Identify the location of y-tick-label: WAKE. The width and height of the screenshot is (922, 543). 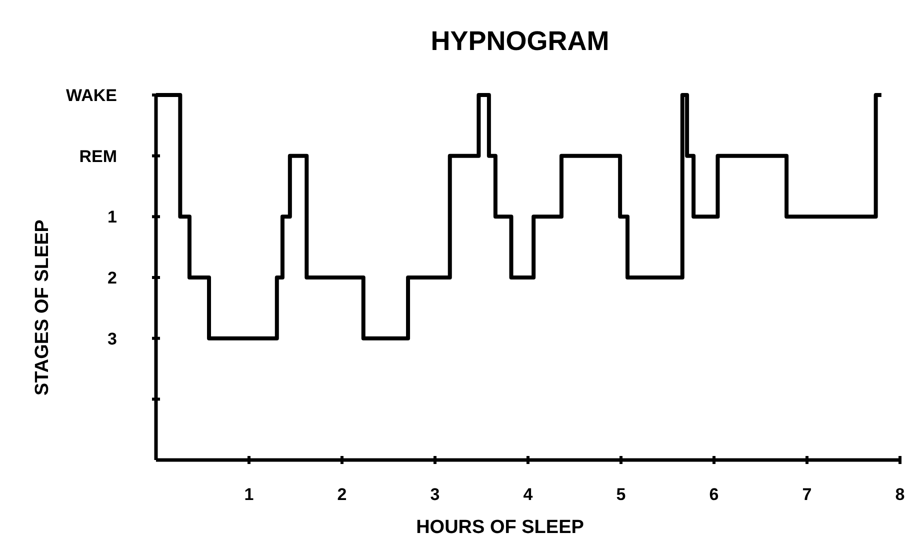
(91, 95).